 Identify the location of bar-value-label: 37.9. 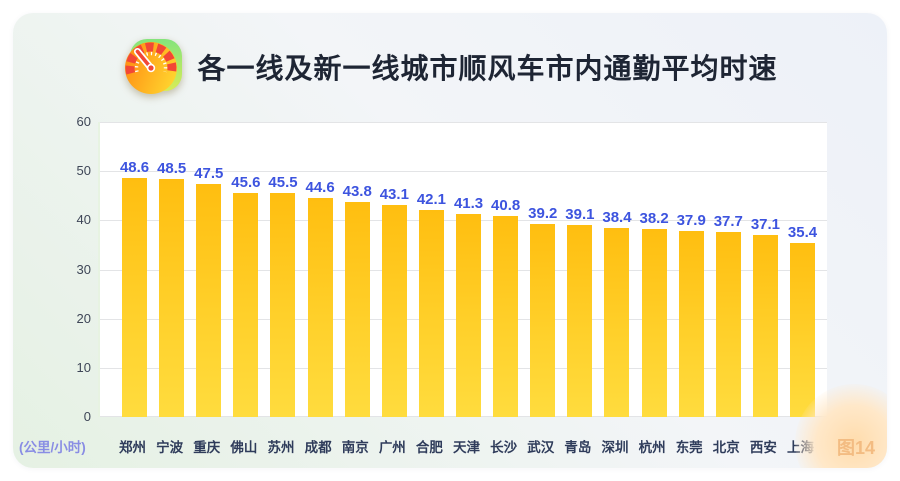
(691, 220).